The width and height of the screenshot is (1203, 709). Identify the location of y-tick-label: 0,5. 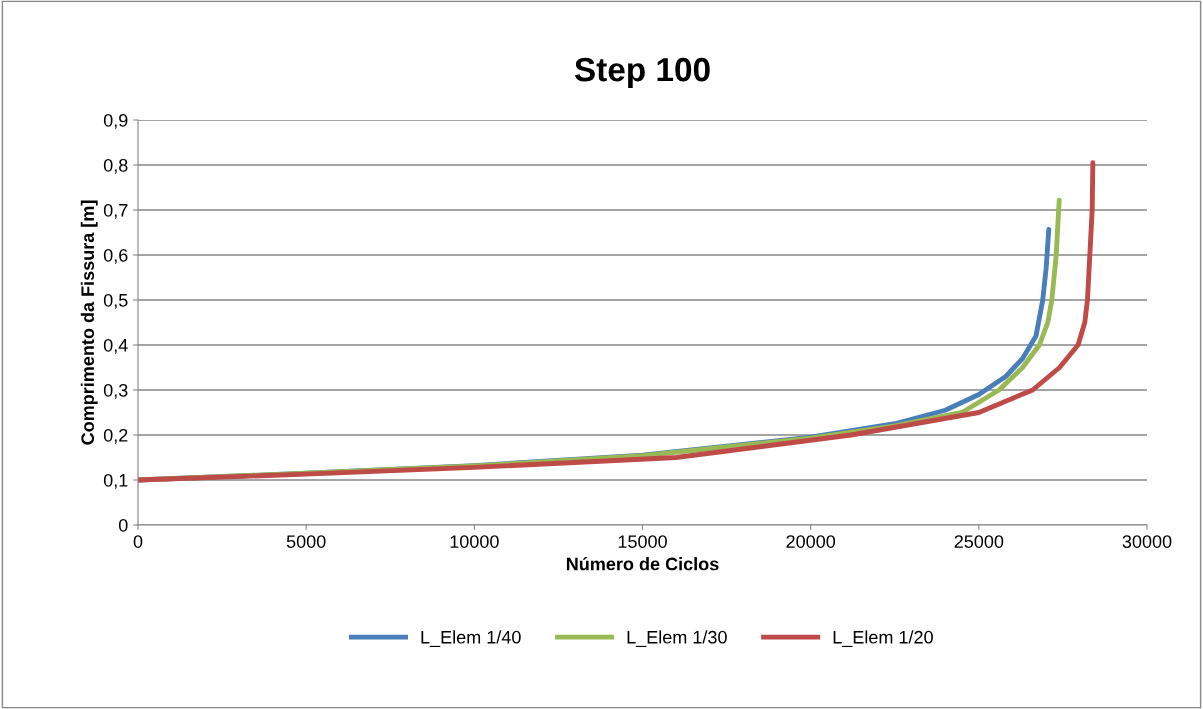
(115, 301).